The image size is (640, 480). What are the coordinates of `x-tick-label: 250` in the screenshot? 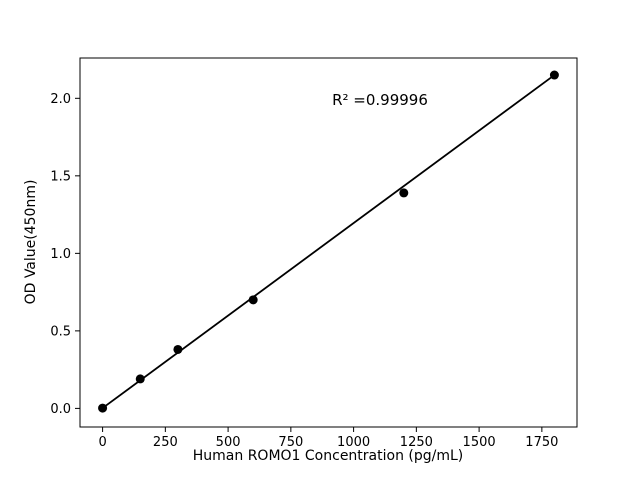 It's located at (165, 442).